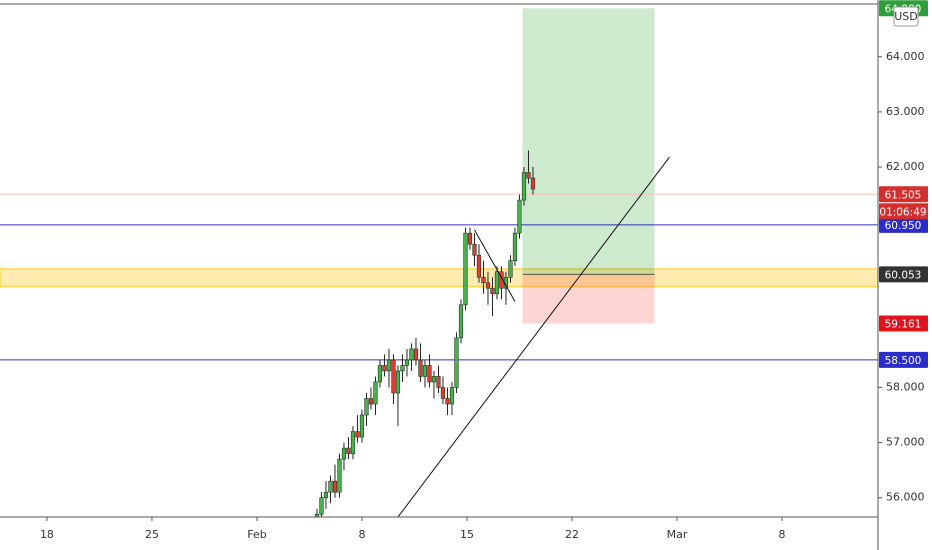 The height and width of the screenshot is (550, 932). Describe the element at coordinates (905, 56) in the screenshot. I see `y-tick-label: 64.000` at that location.